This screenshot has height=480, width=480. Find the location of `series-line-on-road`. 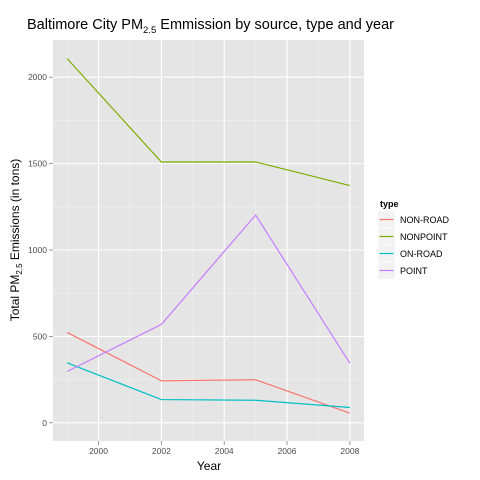

series-line-on-road is located at coordinates (208, 385).